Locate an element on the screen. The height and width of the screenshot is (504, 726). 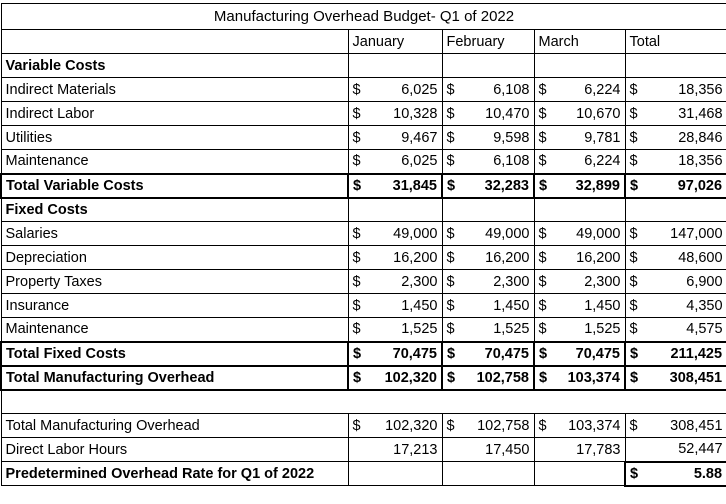
row-label-direct-labor-hours: Direct Labor Hours is located at coordinates (174, 449).